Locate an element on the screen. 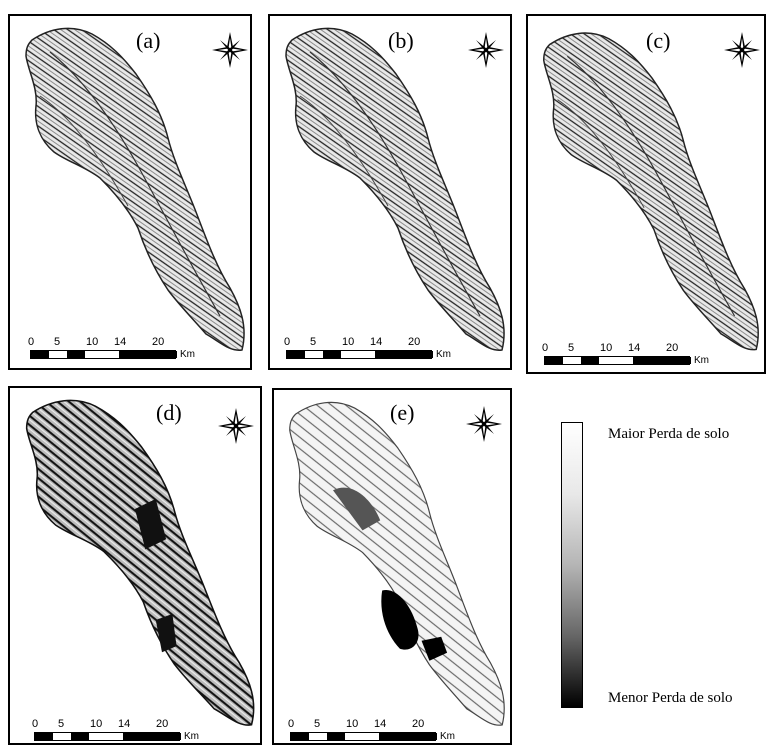 The height and width of the screenshot is (745, 766). legend-label-high: Maior Perda de solo is located at coordinates (669, 434).